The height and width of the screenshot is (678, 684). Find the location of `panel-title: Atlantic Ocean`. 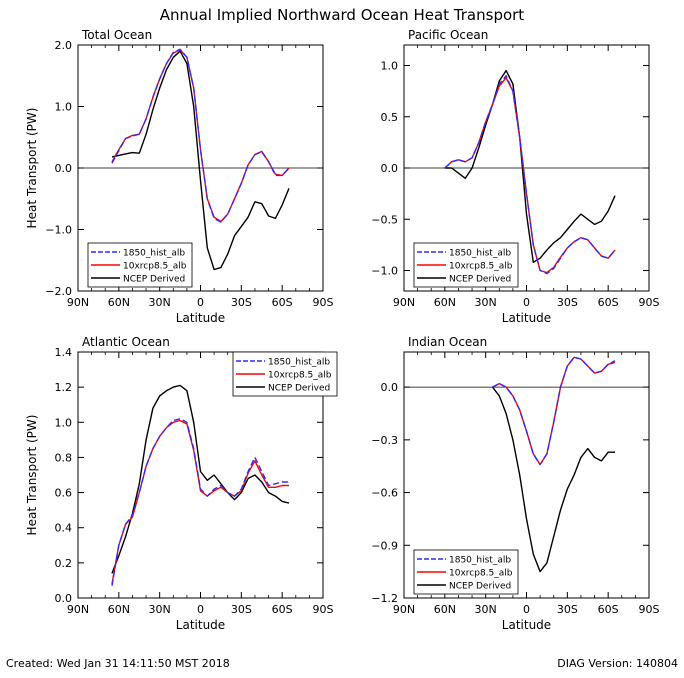

panel-title: Atlantic Ocean is located at coordinates (126, 342).